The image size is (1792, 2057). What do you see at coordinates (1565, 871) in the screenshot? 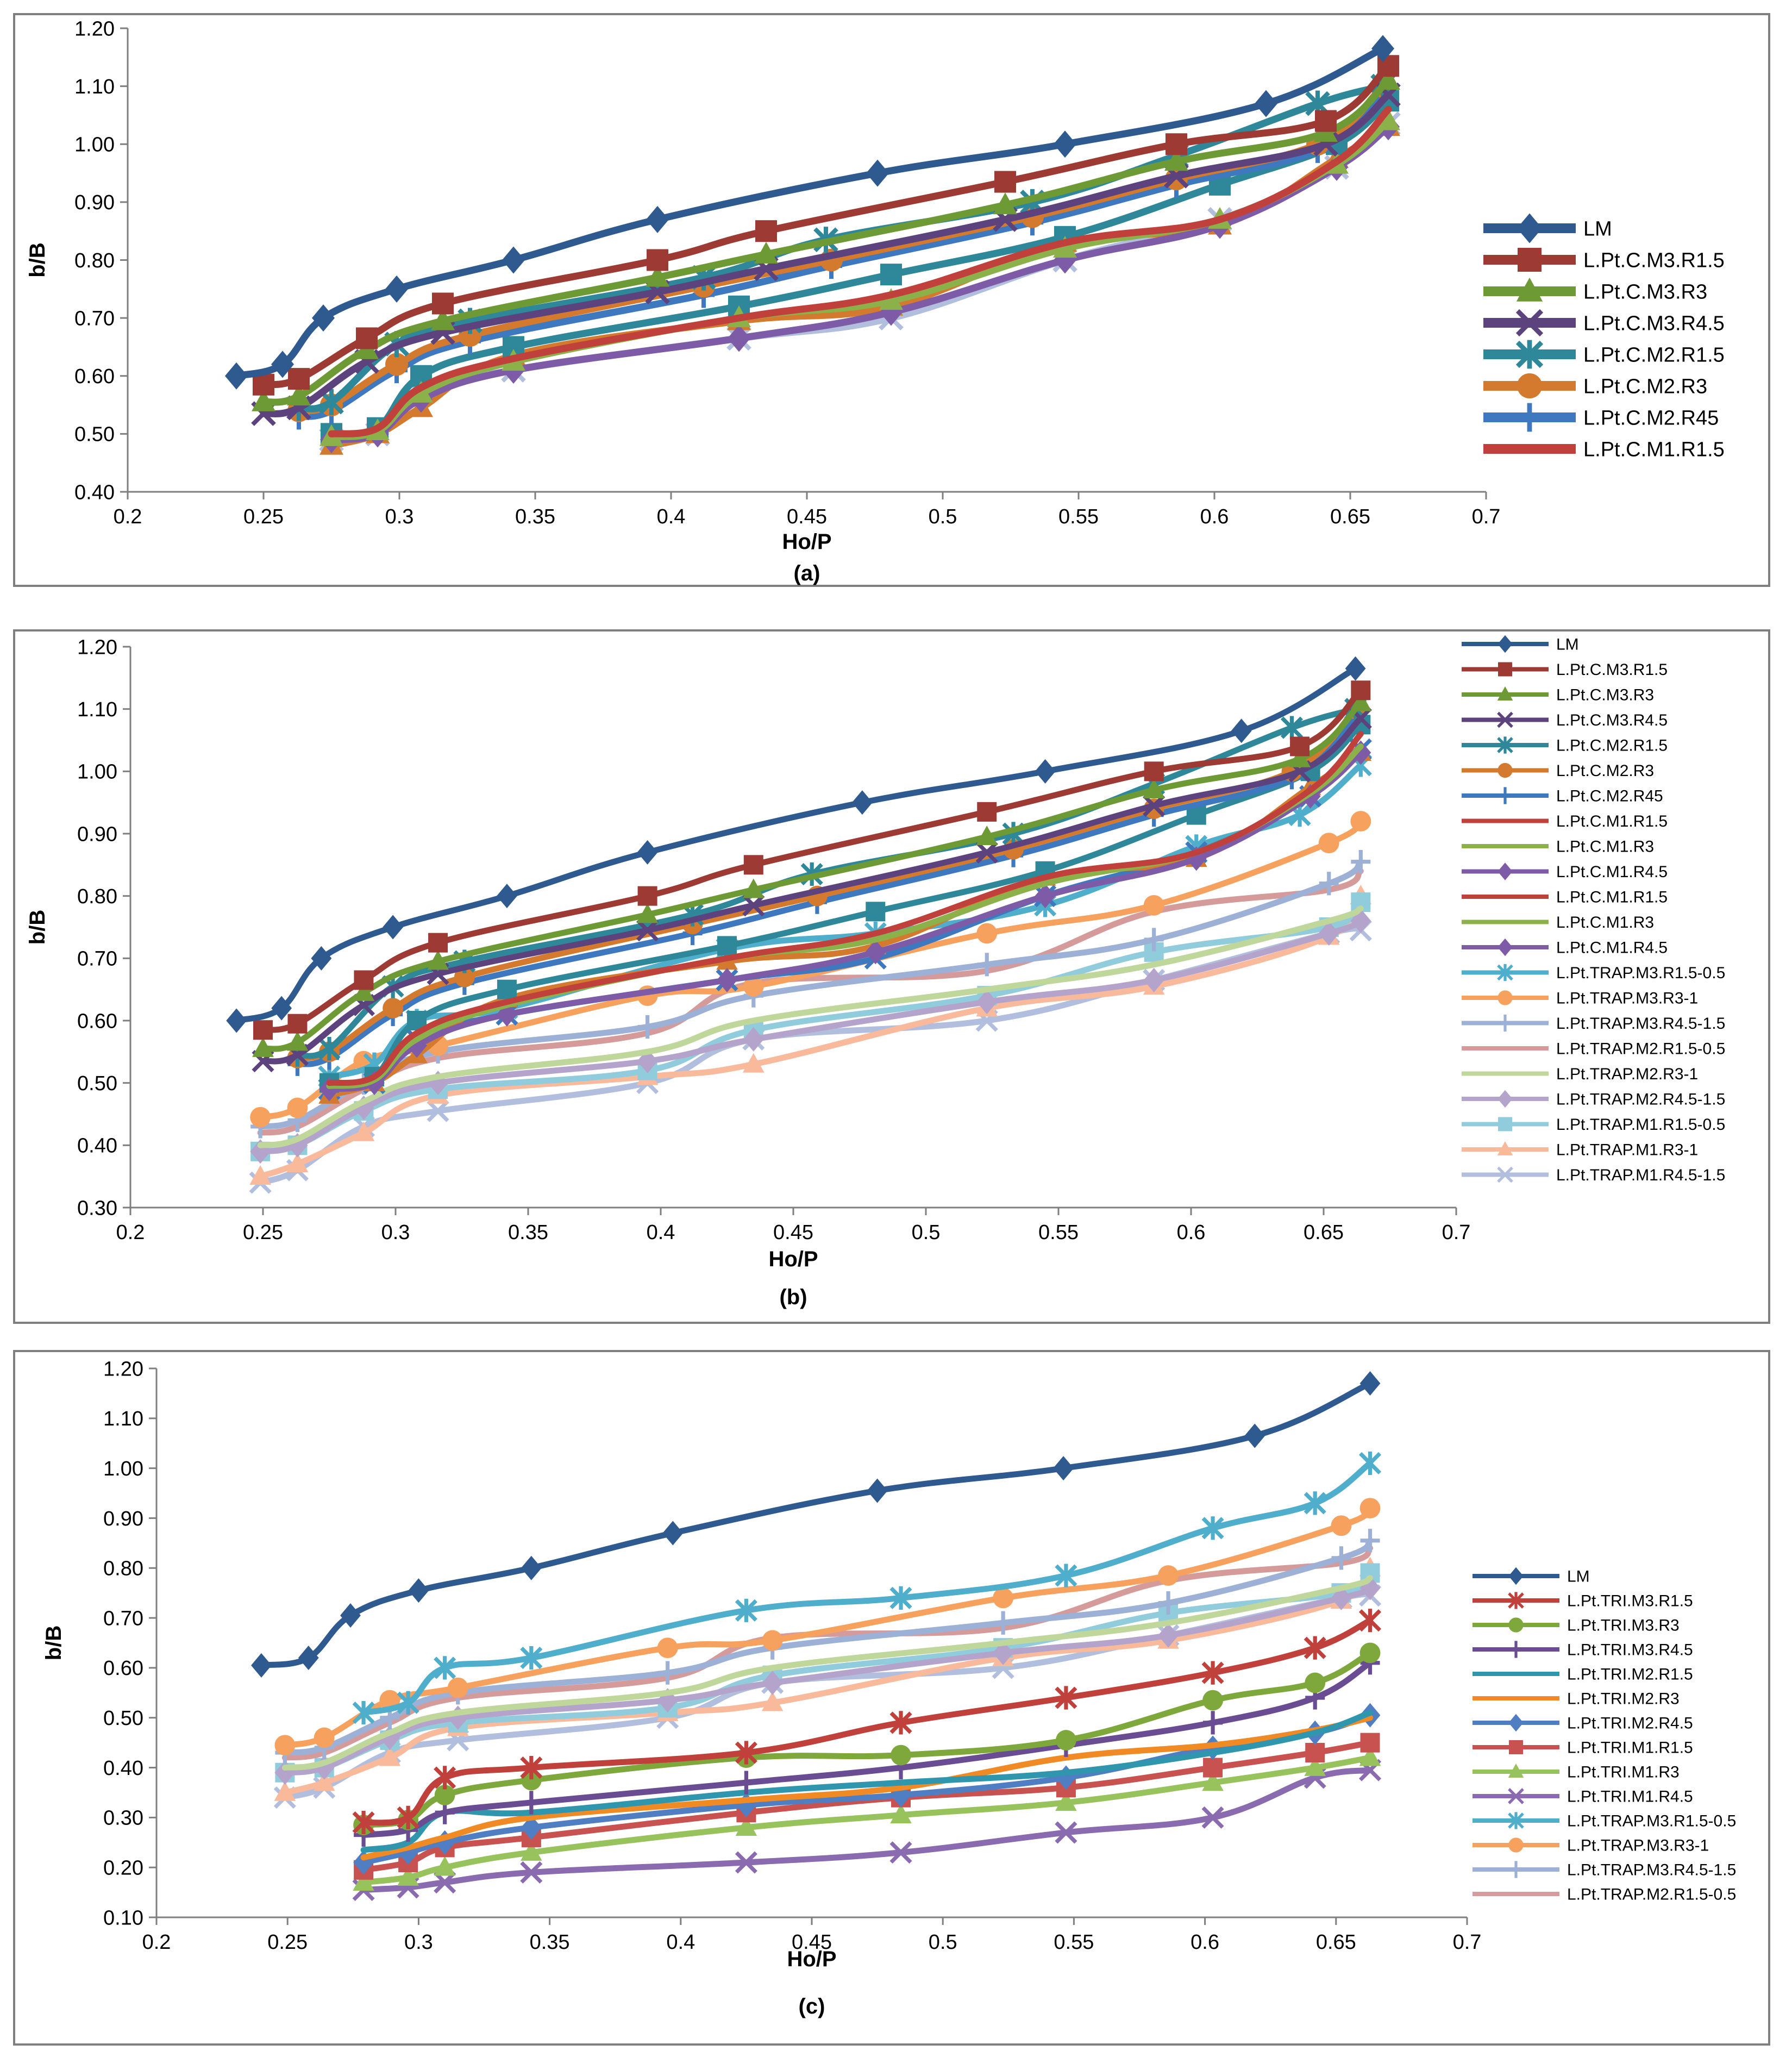
I see `legend-item: L.Pt.C.M1.R4.5` at bounding box center [1565, 871].